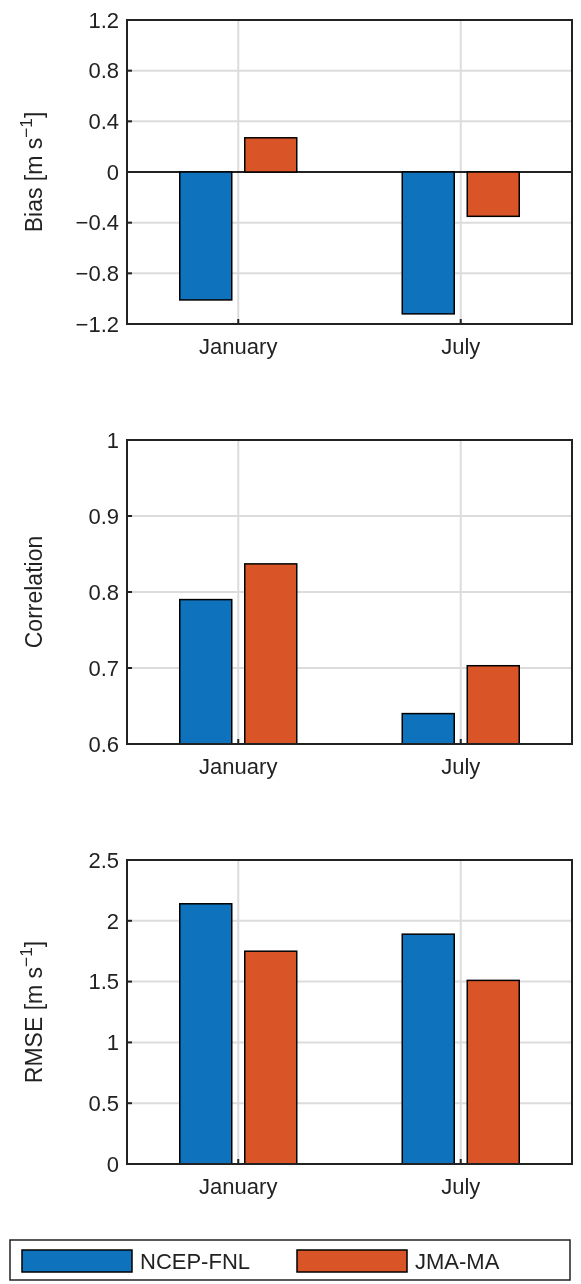 Image resolution: width=581 pixels, height=1284 pixels. What do you see at coordinates (103, 1103) in the screenshot?
I see `y-tick-label: 0.5` at bounding box center [103, 1103].